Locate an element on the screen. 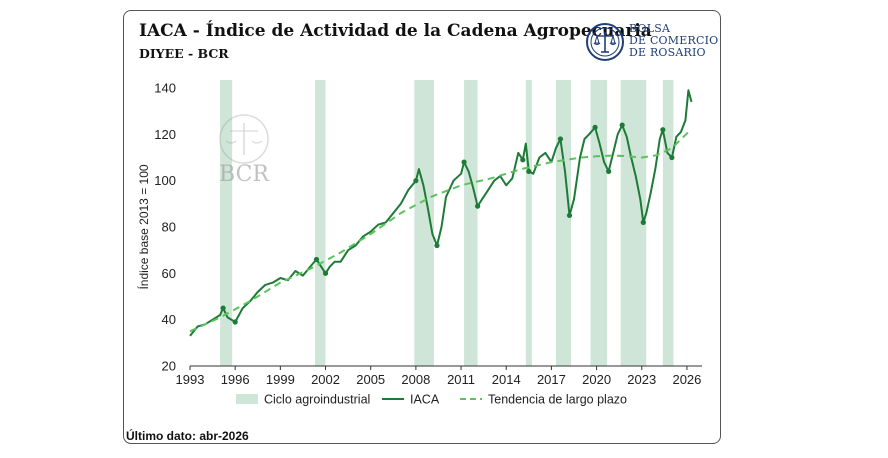  watermark: BCR is located at coordinates (244, 150).